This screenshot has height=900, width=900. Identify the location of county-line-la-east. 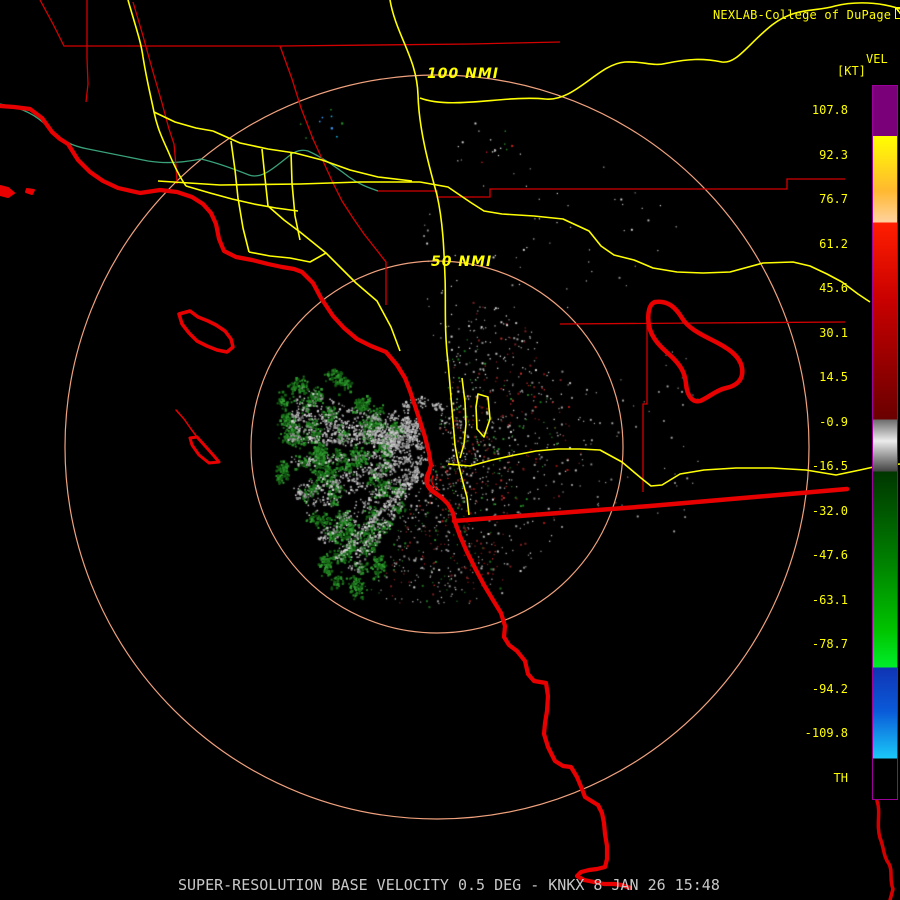
(333, 175).